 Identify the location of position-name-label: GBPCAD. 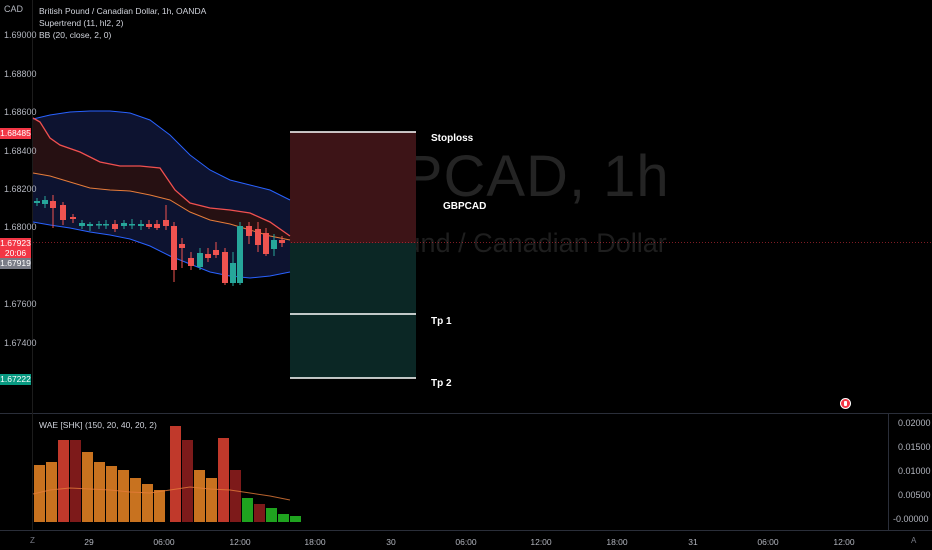
(465, 206).